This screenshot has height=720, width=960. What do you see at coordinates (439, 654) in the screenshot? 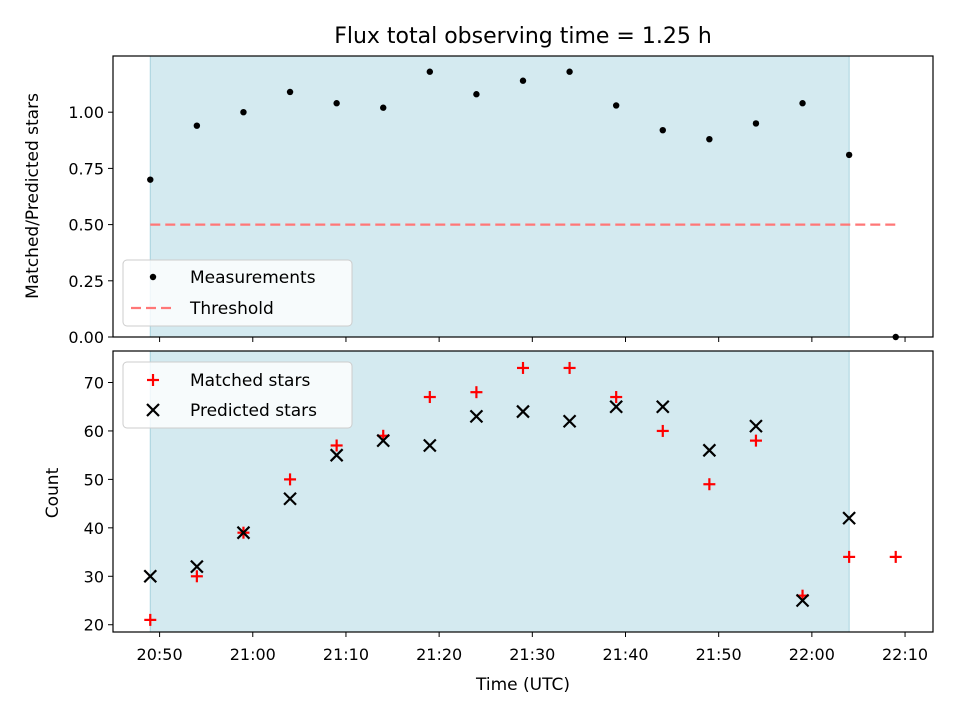
I see `x-tick-label: 21:20` at bounding box center [439, 654].